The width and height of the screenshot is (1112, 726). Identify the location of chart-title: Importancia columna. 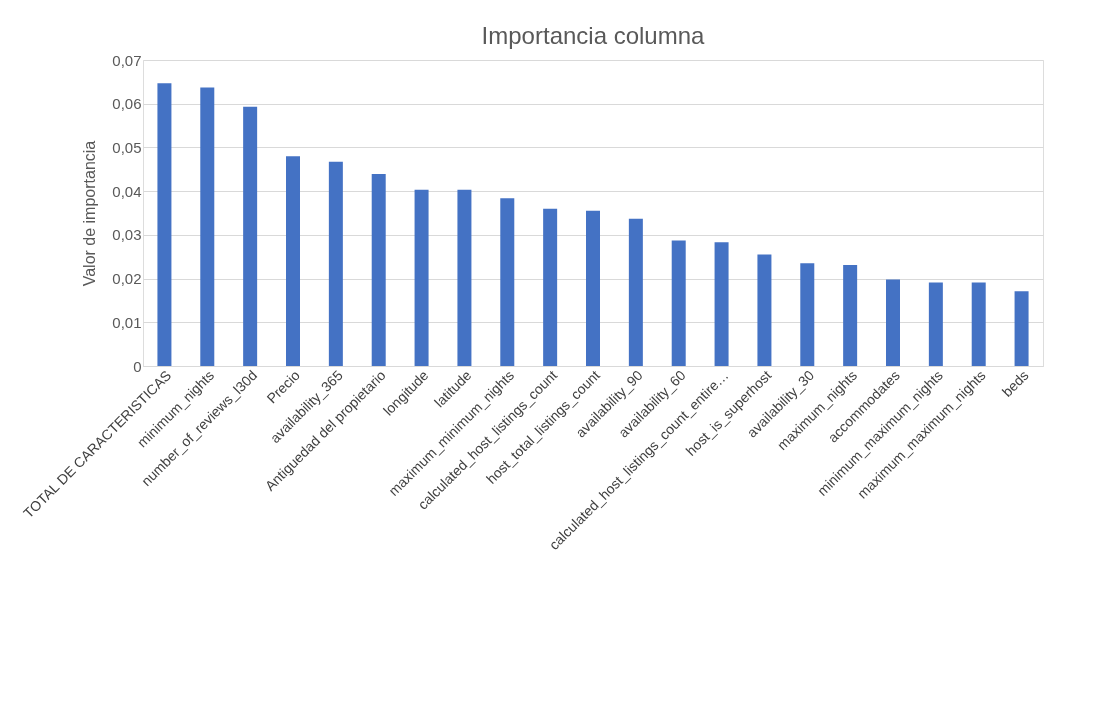
(593, 35).